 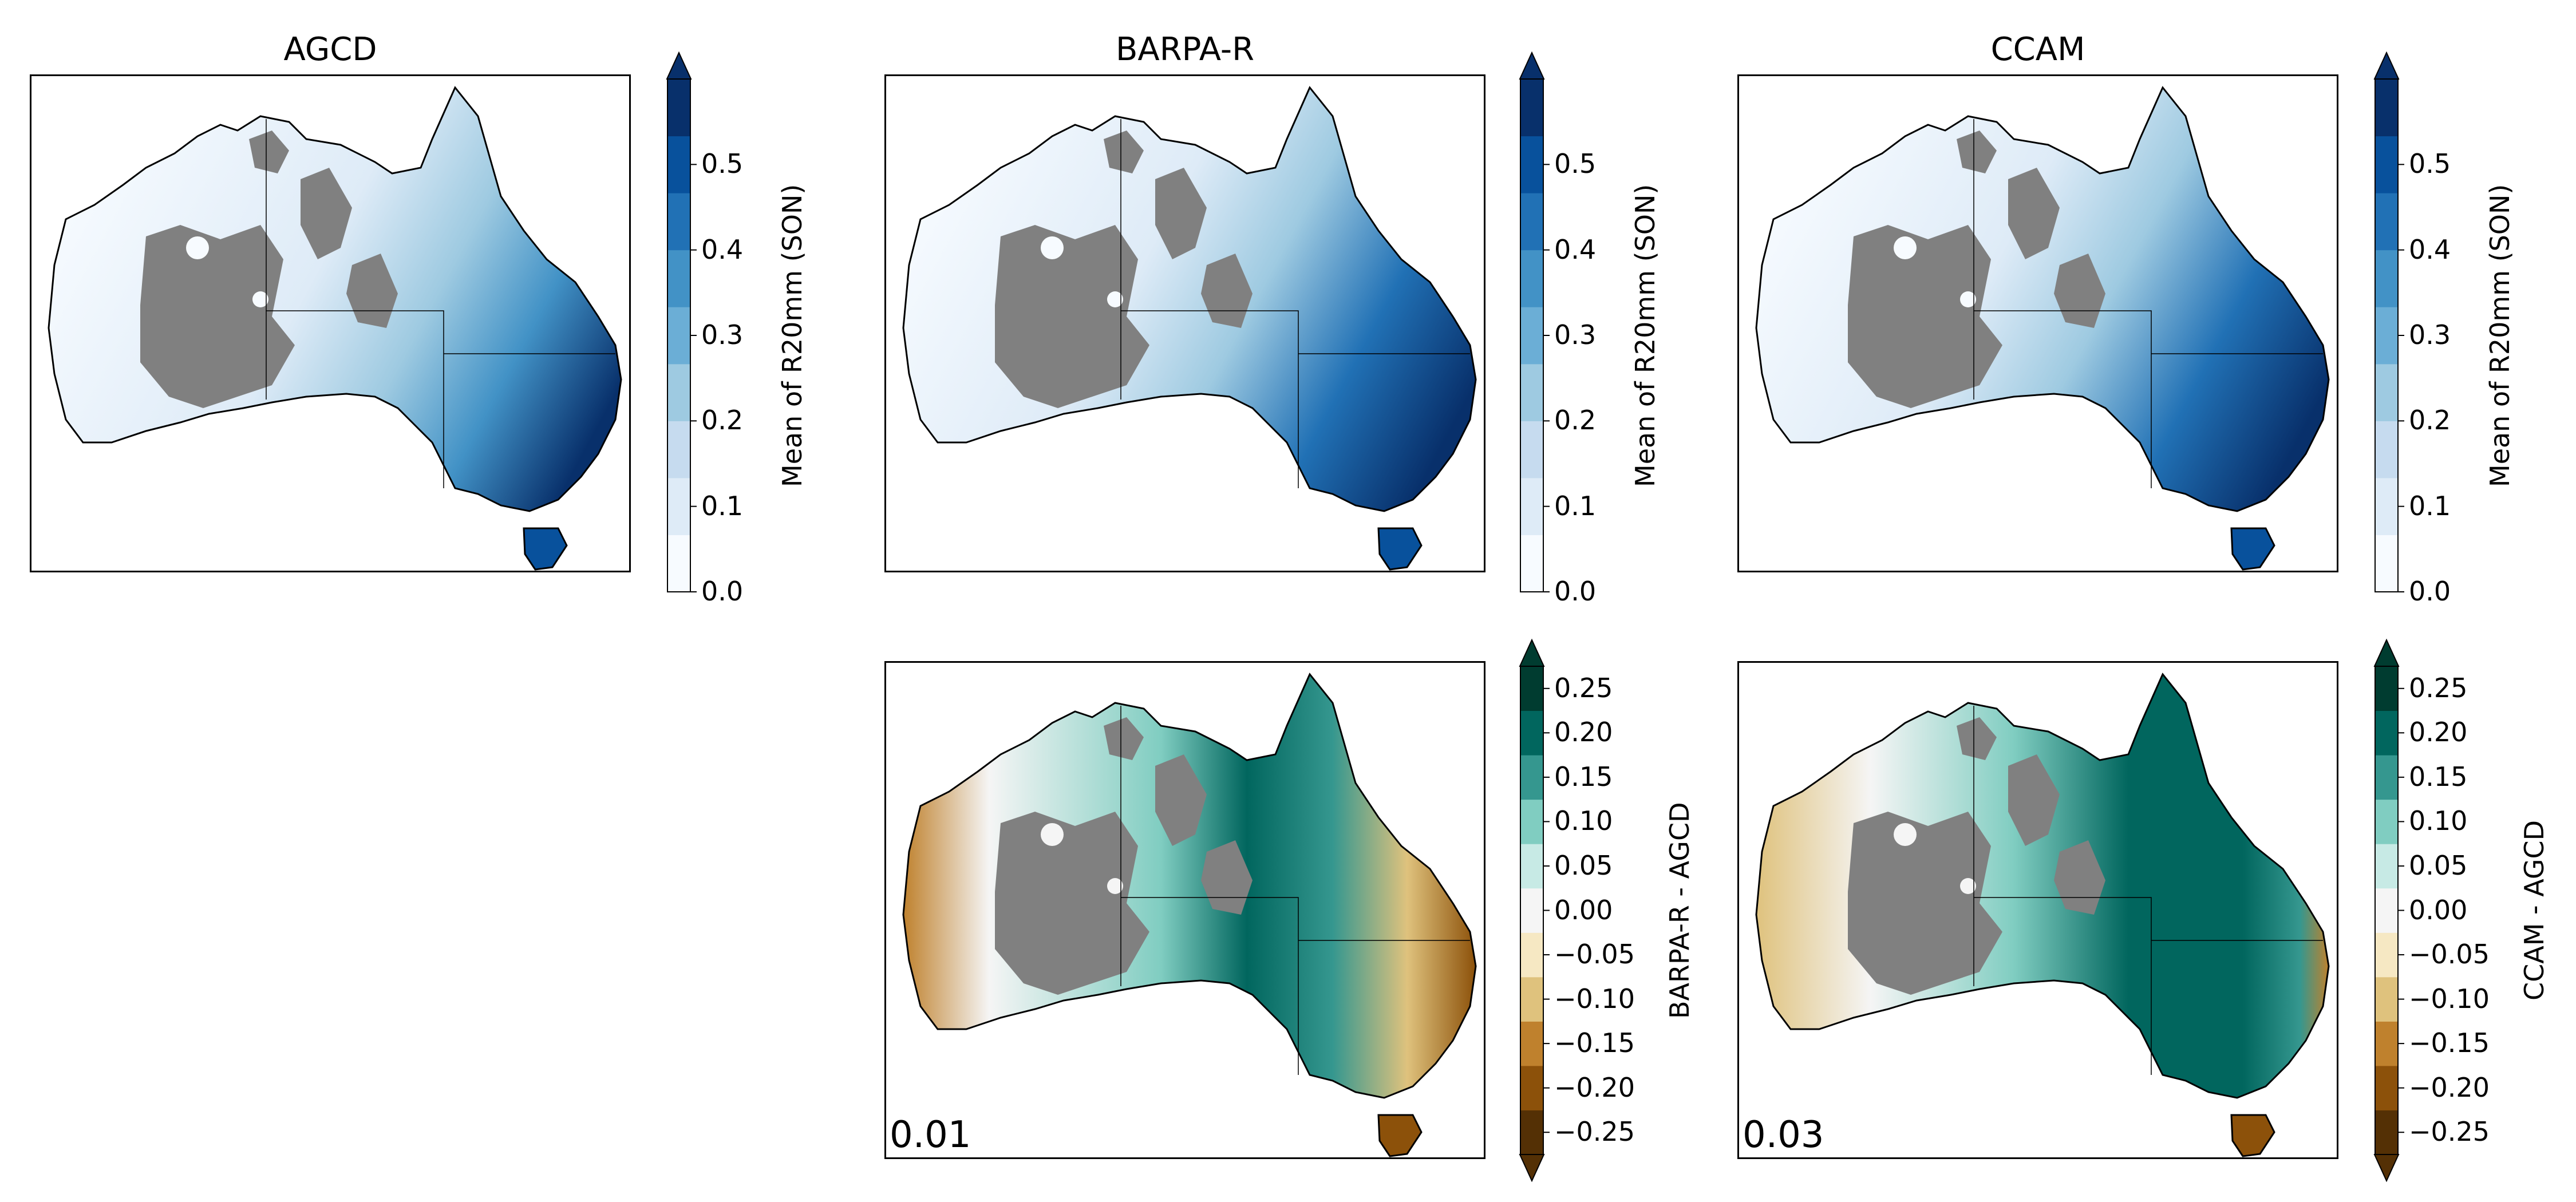 I want to click on colorbar-tick-label: −0.25, so click(x=2449, y=1132).